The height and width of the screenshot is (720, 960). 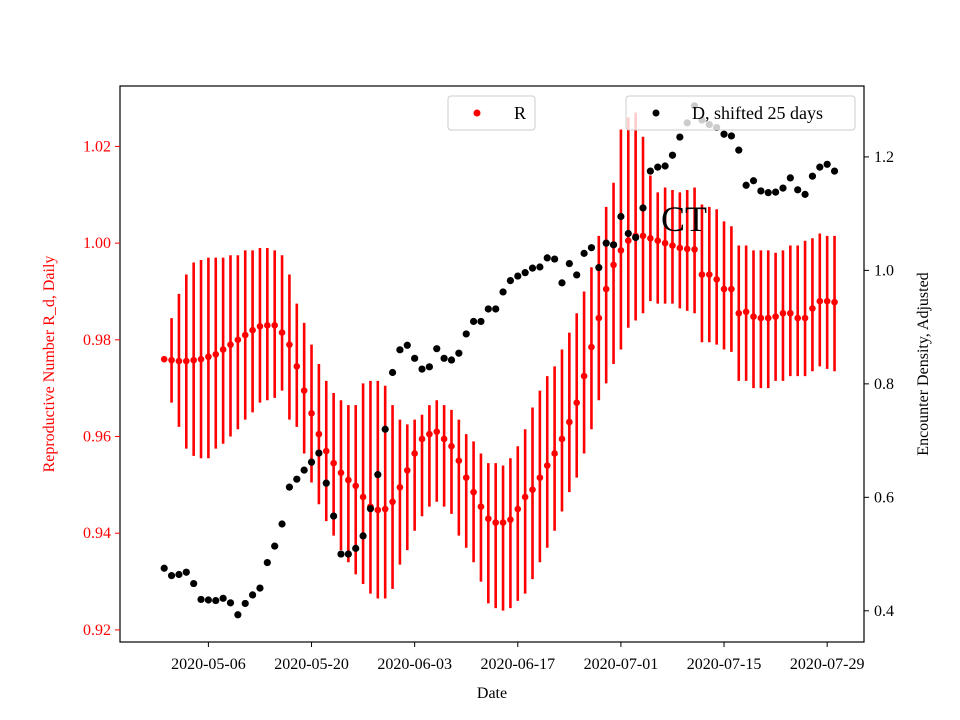 I want to click on legend-r: R, so click(x=491, y=113).